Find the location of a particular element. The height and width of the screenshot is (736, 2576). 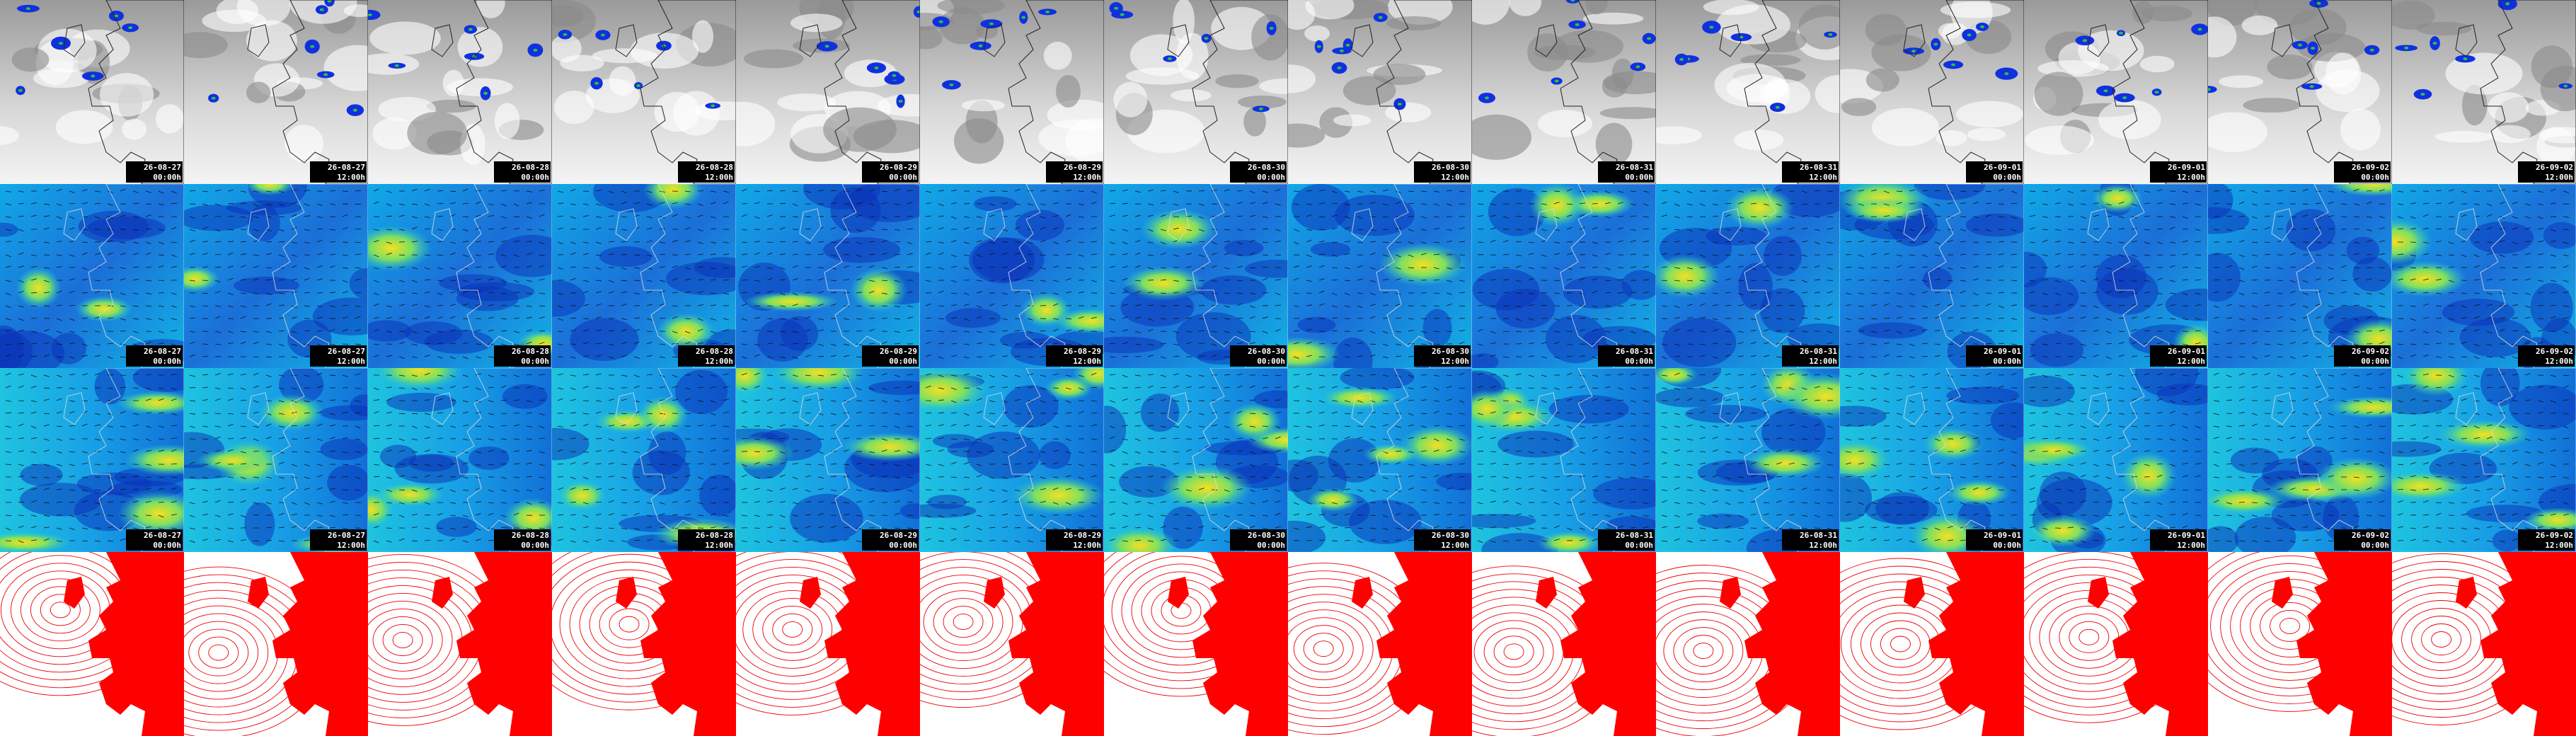

label-time: 12:00h is located at coordinates (1087, 177).